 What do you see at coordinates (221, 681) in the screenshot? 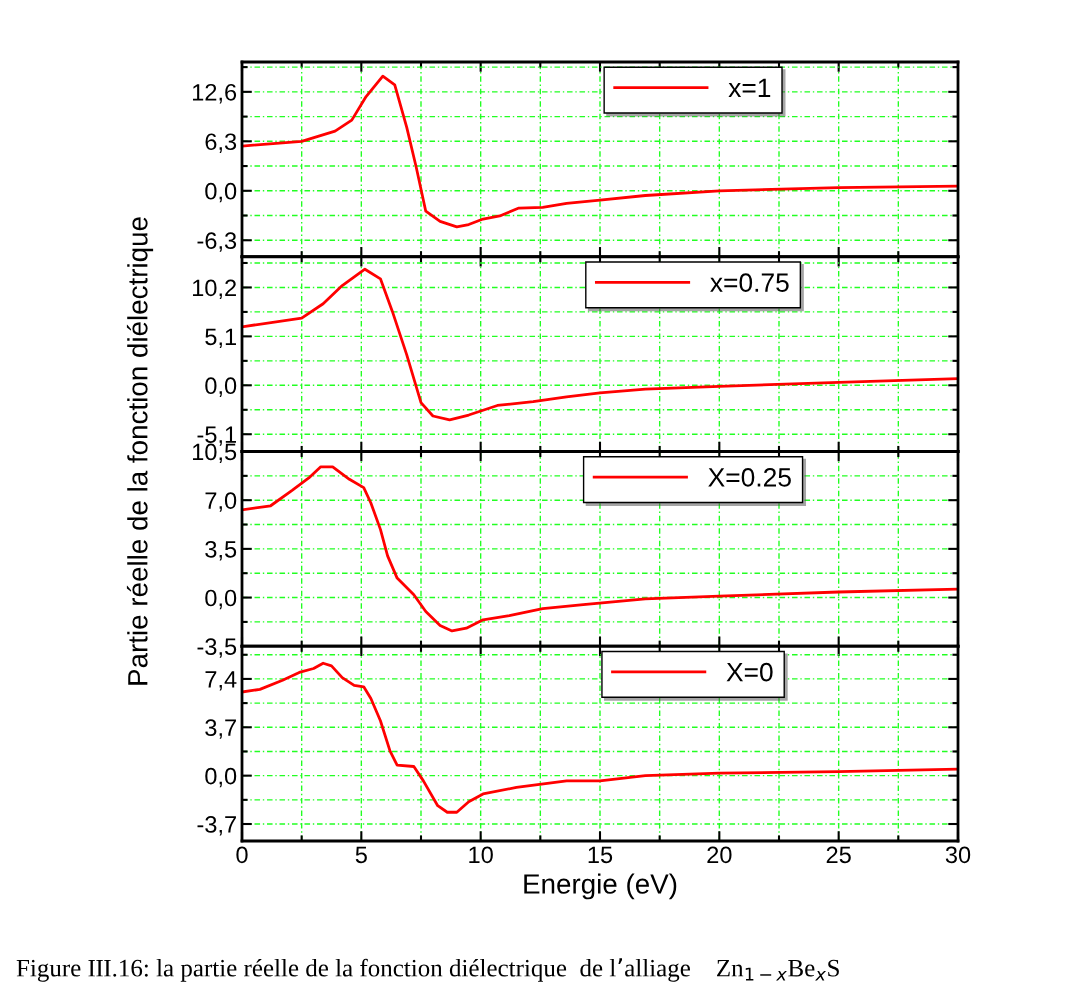
I see `y-tick-label: 7,4` at bounding box center [221, 681].